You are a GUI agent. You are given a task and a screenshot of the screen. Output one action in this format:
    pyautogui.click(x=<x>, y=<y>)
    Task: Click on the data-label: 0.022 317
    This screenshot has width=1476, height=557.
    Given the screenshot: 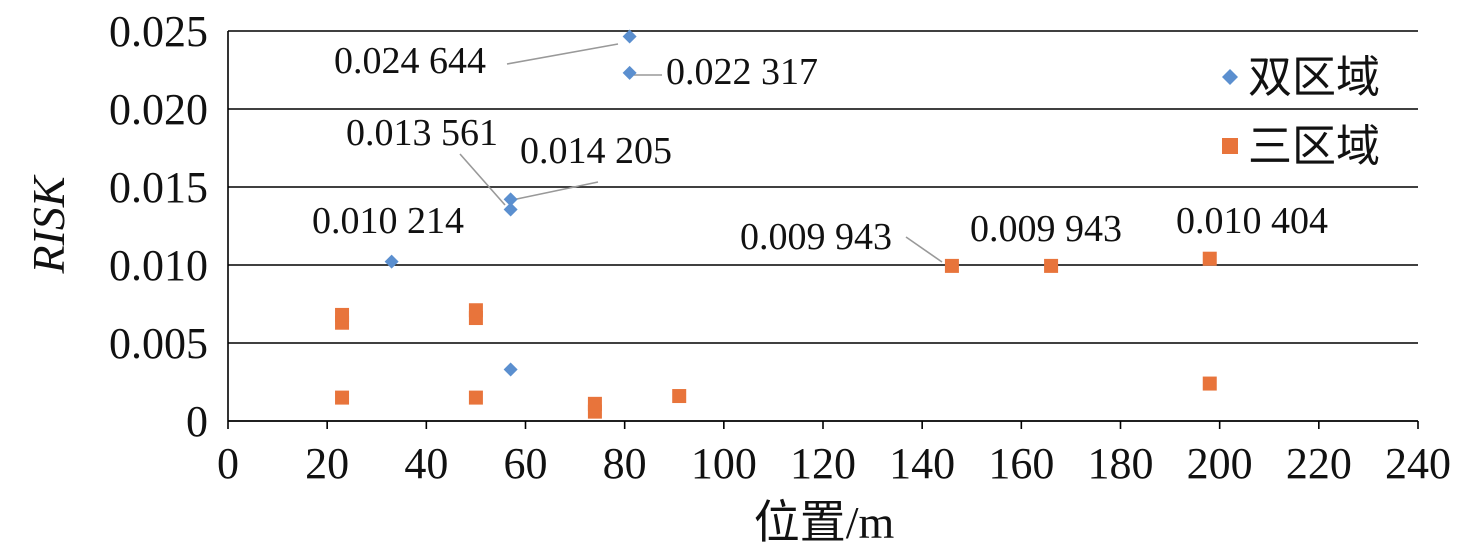 What is the action you would take?
    pyautogui.click(x=742, y=72)
    